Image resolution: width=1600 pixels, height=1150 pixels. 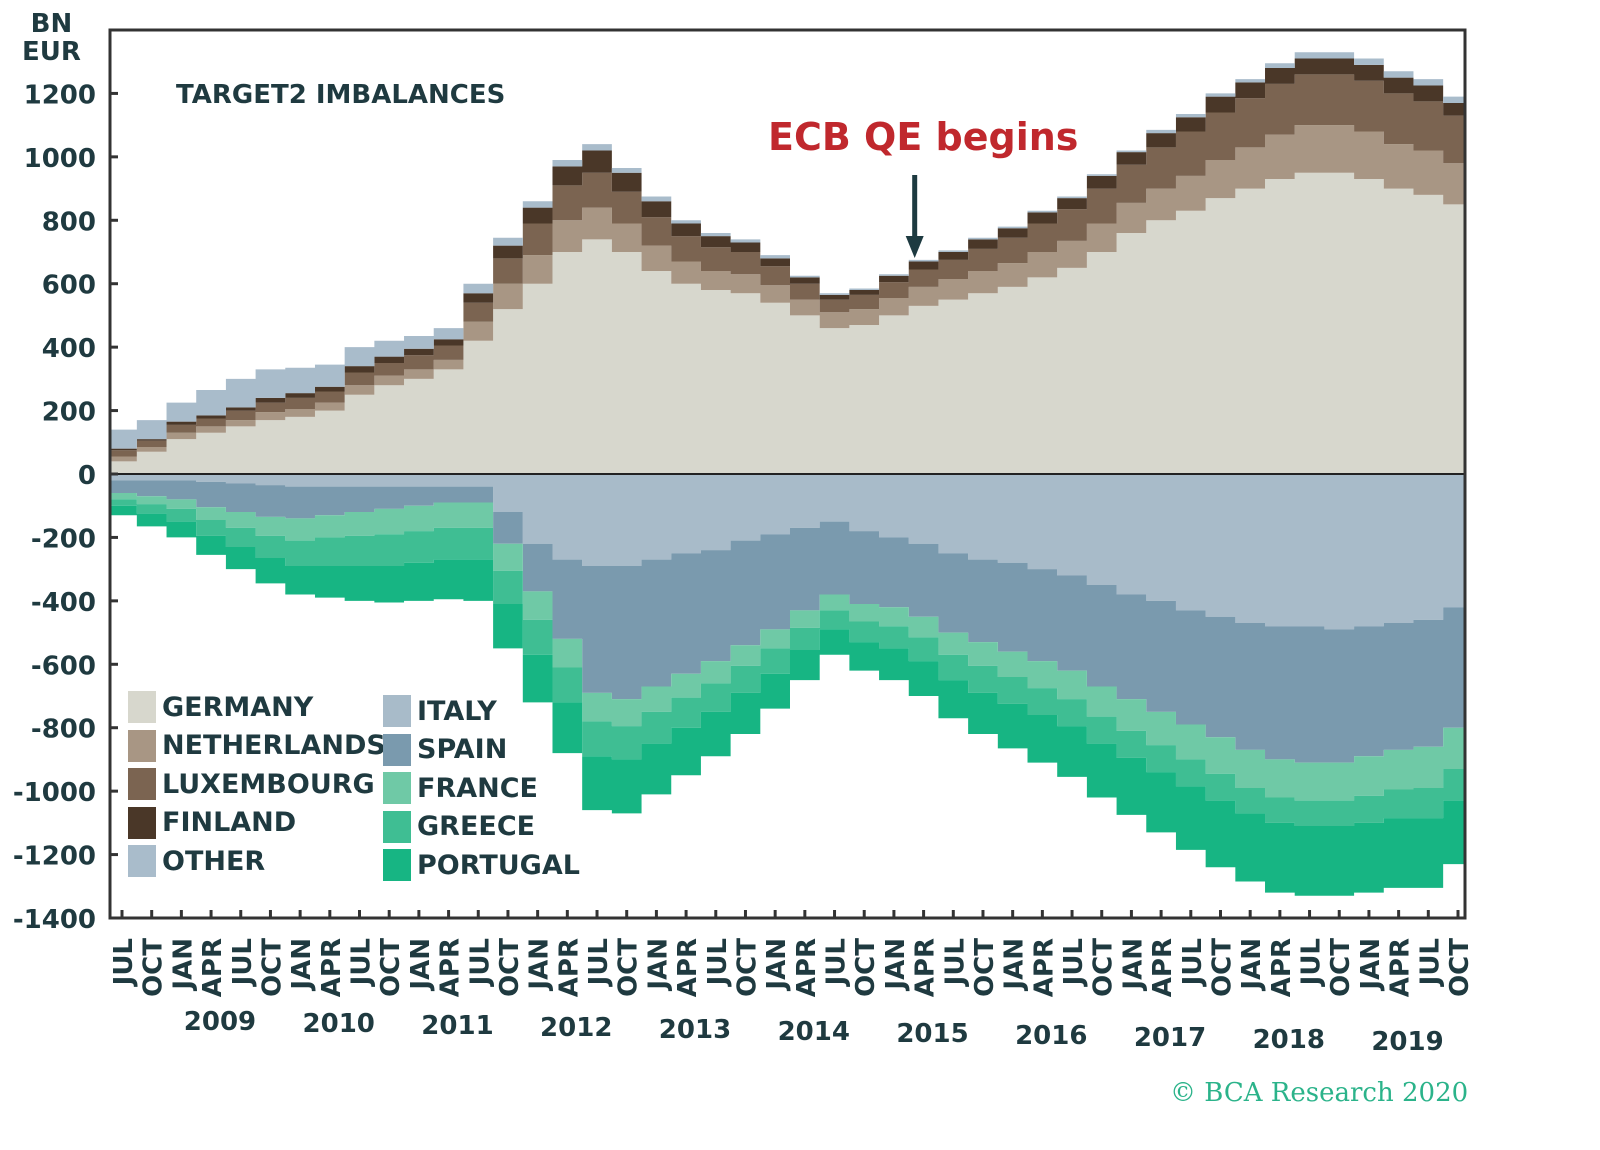 What do you see at coordinates (87, 476) in the screenshot?
I see `y-tick-label: 0` at bounding box center [87, 476].